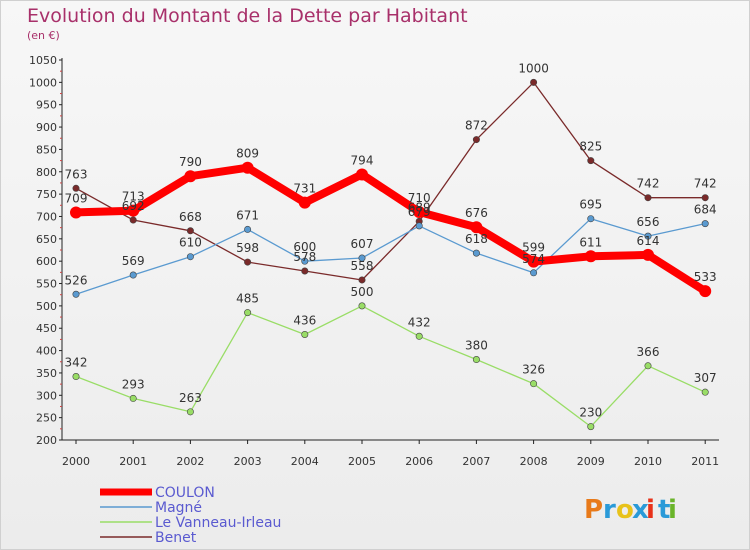 The image size is (750, 550). I want to click on x-tick-label: 2008, so click(534, 461).